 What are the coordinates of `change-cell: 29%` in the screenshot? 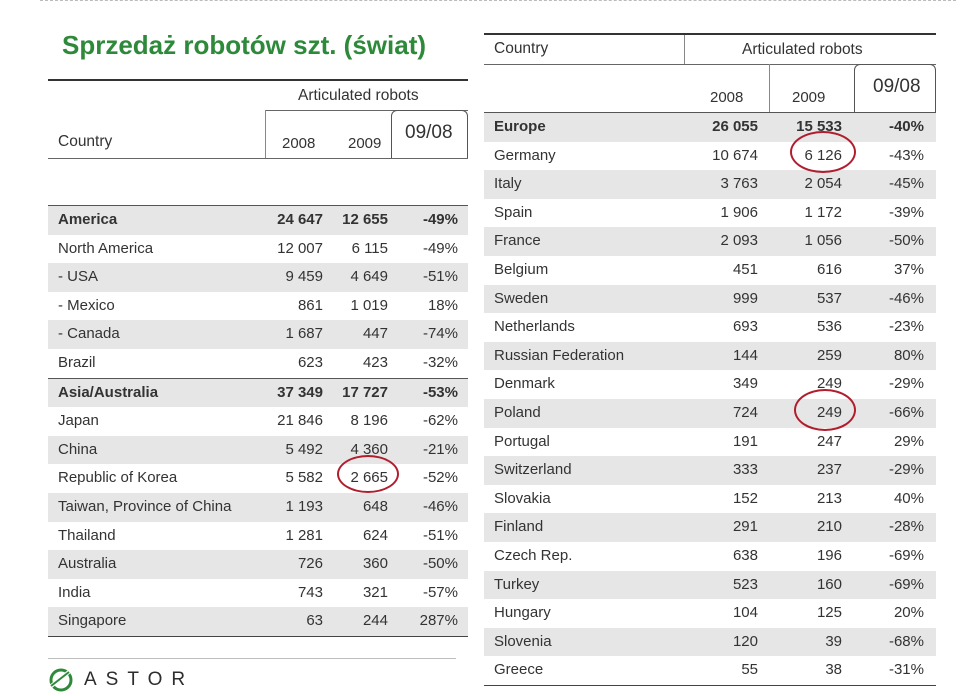 It's located at (908, 441).